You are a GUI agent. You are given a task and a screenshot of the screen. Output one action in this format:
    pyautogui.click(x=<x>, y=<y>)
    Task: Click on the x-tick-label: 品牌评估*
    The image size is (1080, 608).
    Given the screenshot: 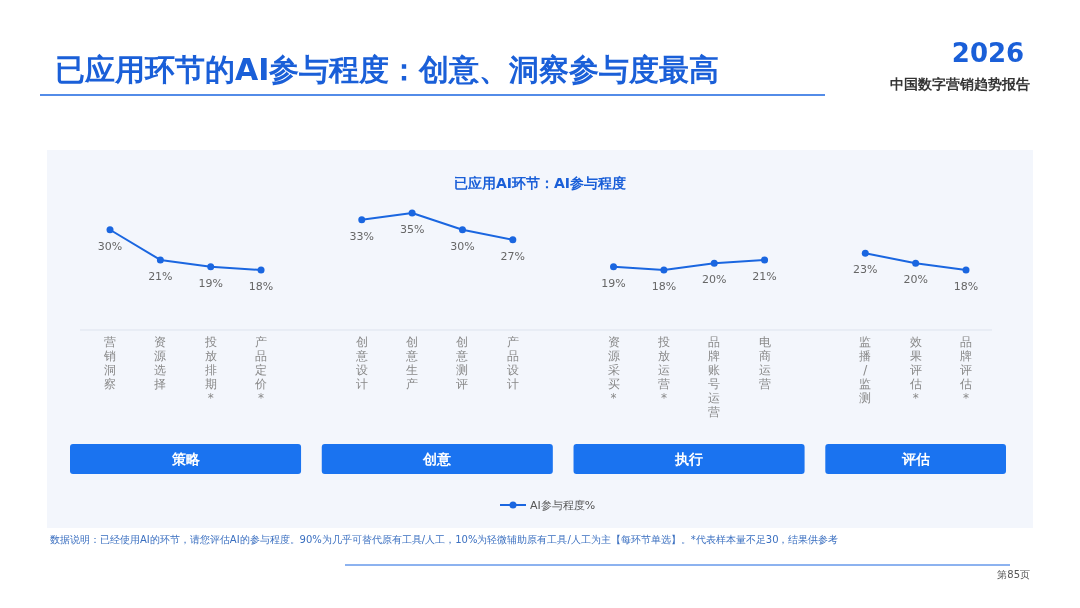 What is the action you would take?
    pyautogui.click(x=965, y=370)
    